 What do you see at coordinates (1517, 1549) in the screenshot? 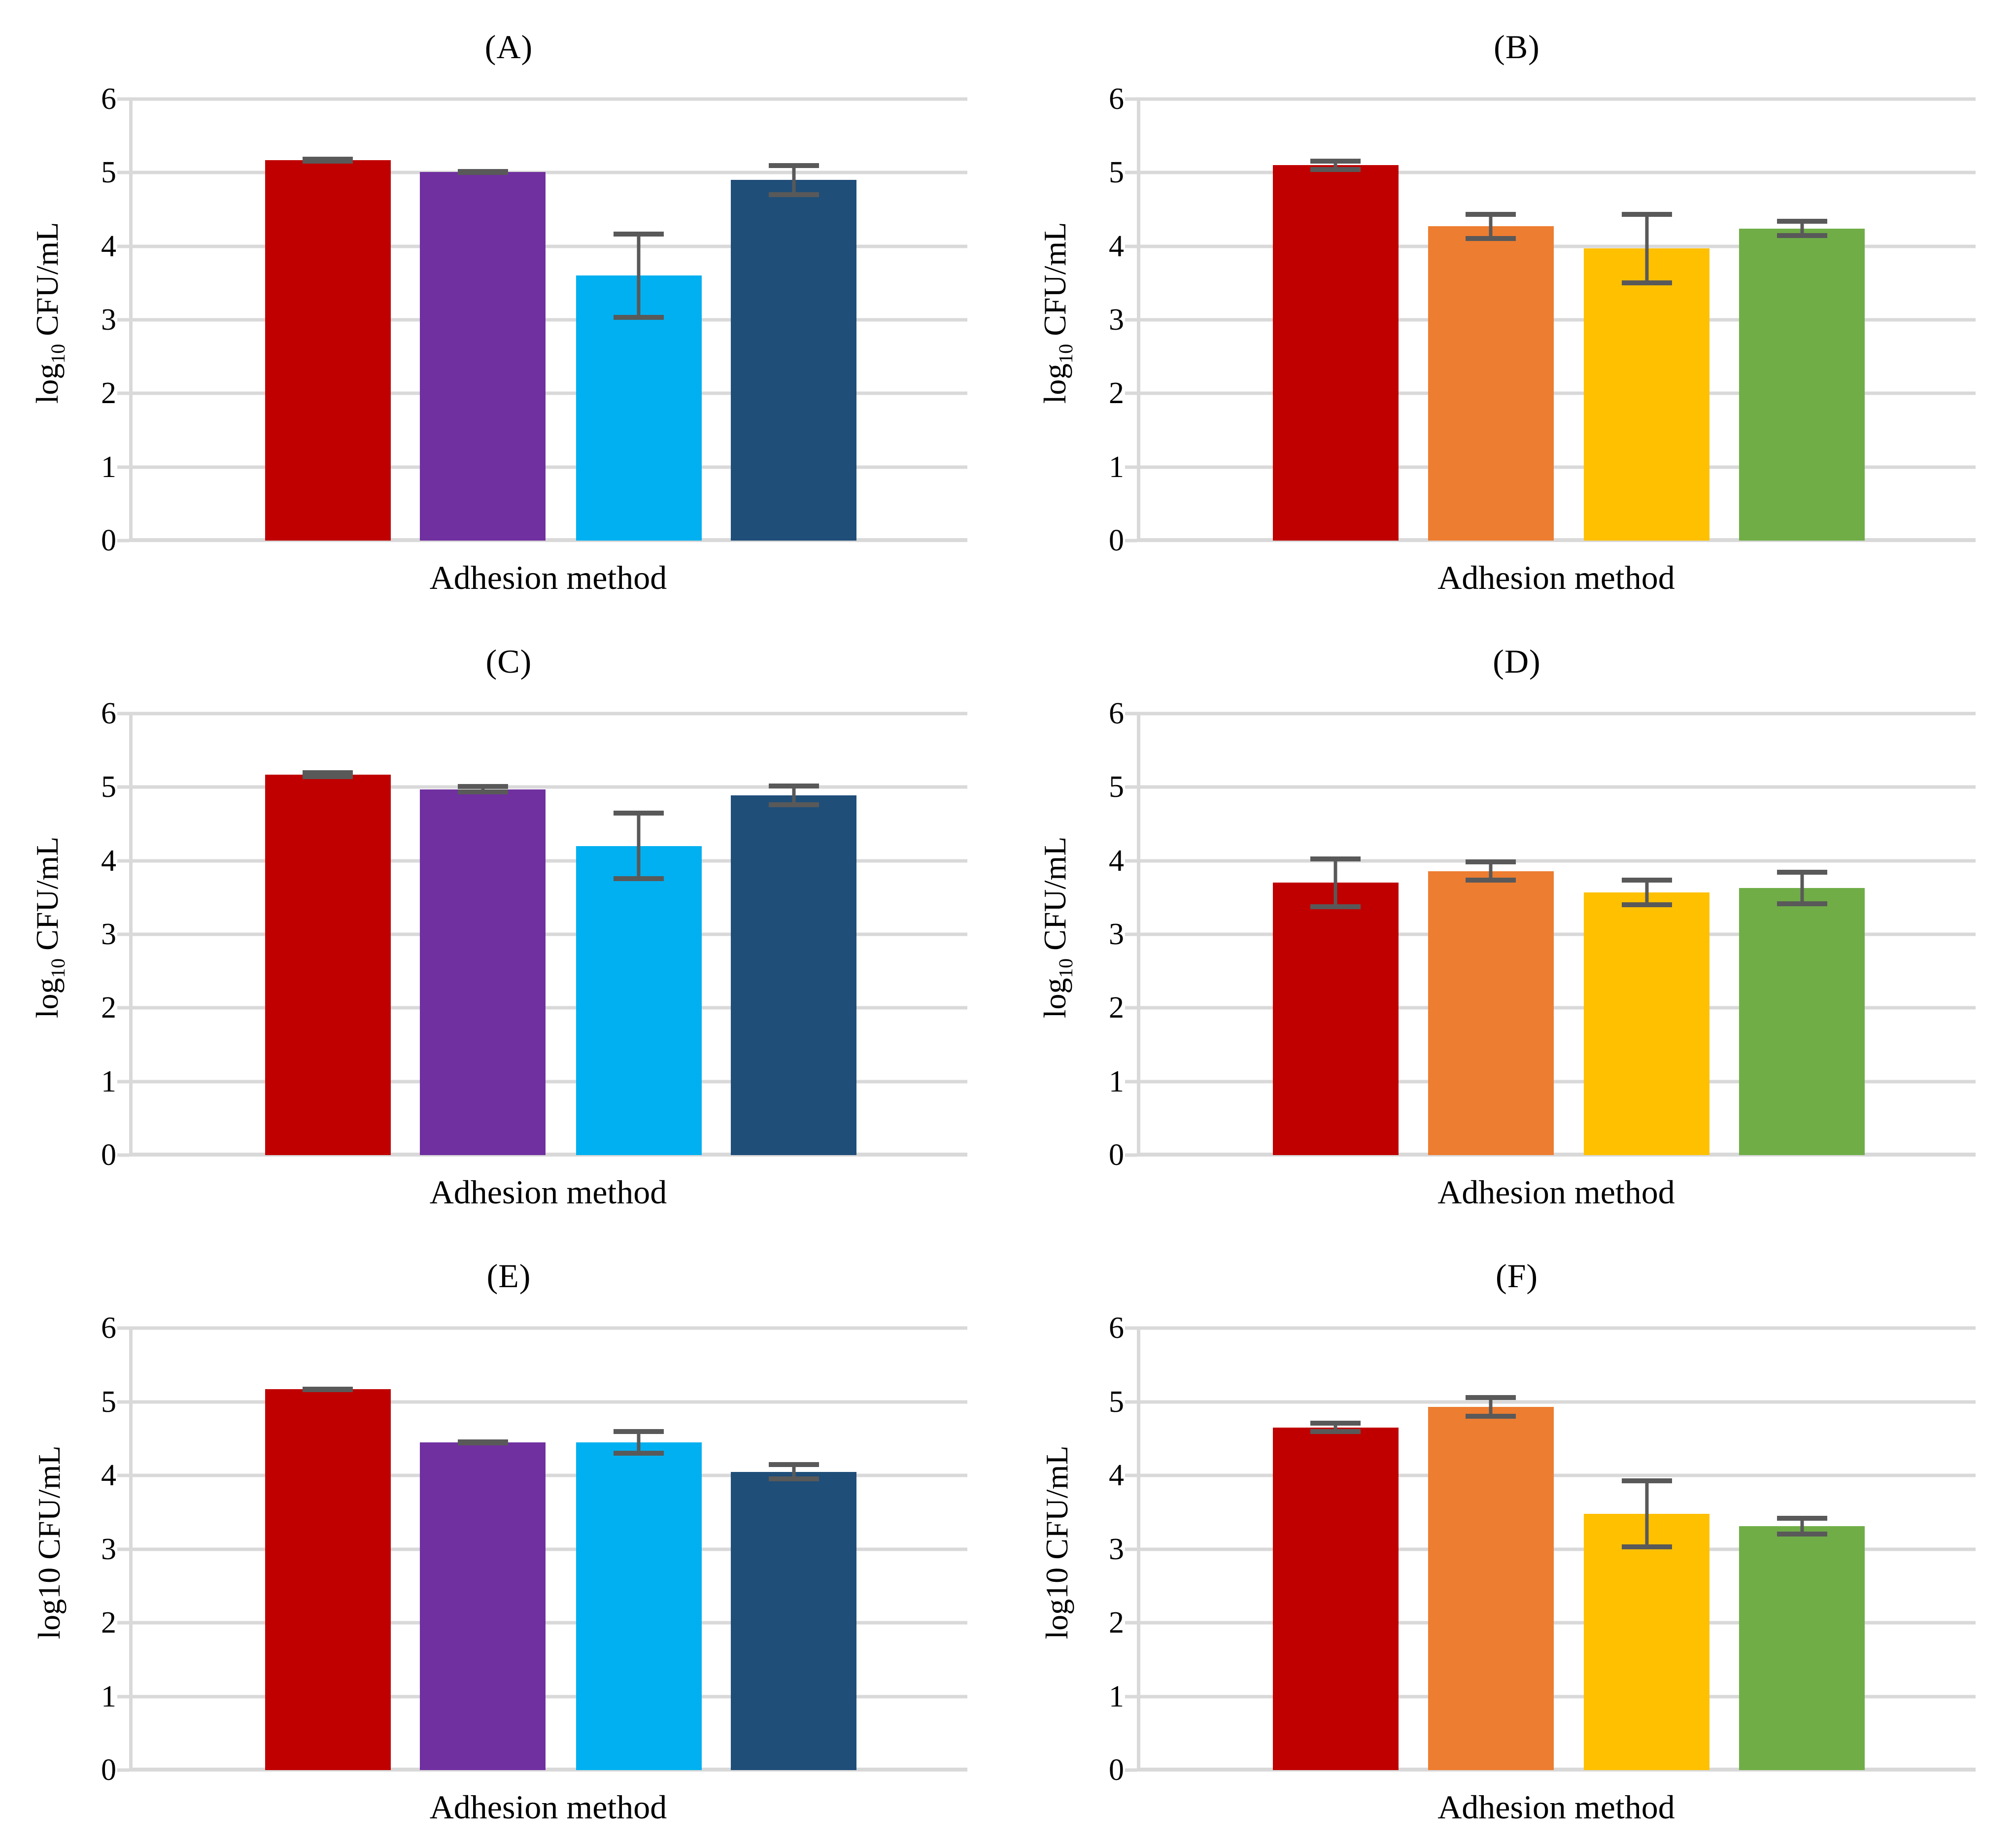
I see `panel-f-chart: log10 CFU/mL 0 1 2 3 4 5 6` at bounding box center [1517, 1549].